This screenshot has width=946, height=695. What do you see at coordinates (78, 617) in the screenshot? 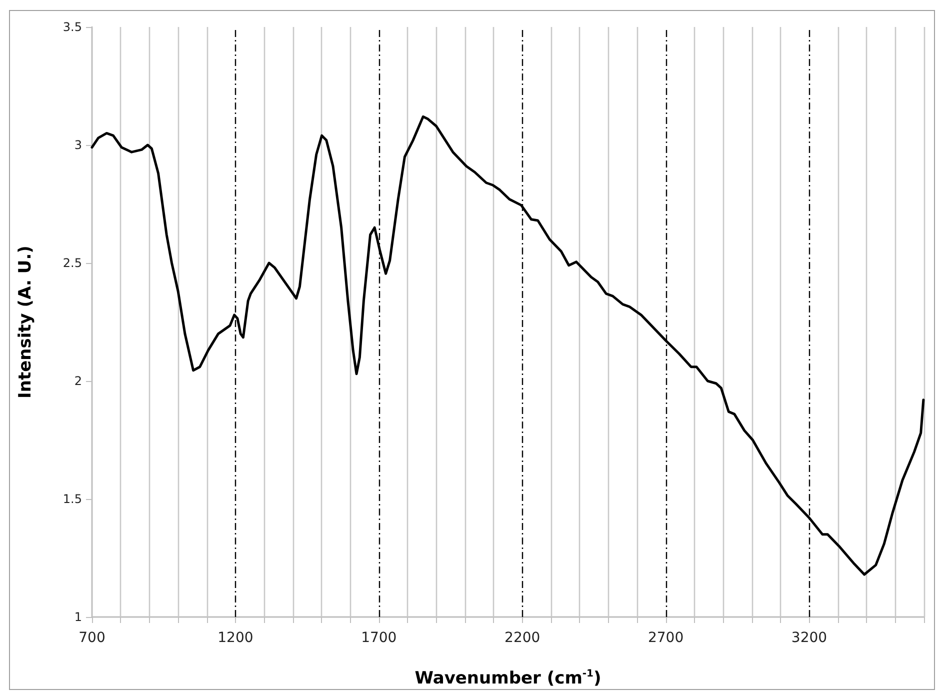
I see `y-tick-label: 1` at bounding box center [78, 617].